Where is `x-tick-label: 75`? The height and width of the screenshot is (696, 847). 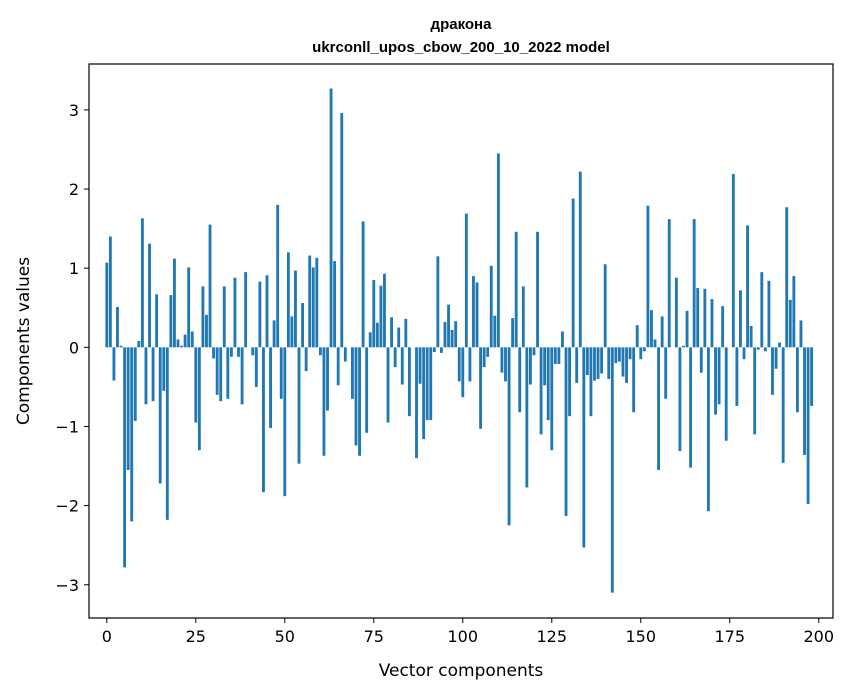 x-tick-label: 75 is located at coordinates (374, 636).